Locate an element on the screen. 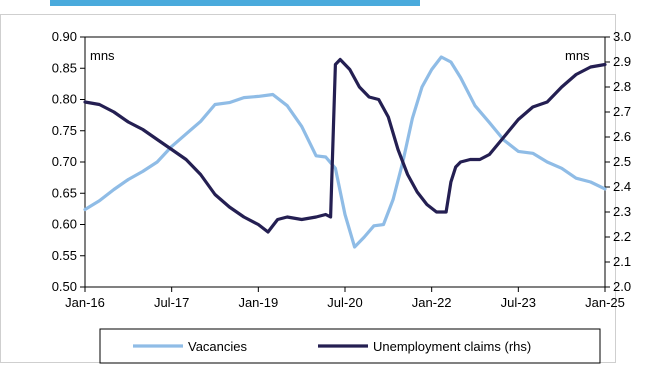 This screenshot has height=367, width=667. x-tick-label: Jan-25 is located at coordinates (605, 302).